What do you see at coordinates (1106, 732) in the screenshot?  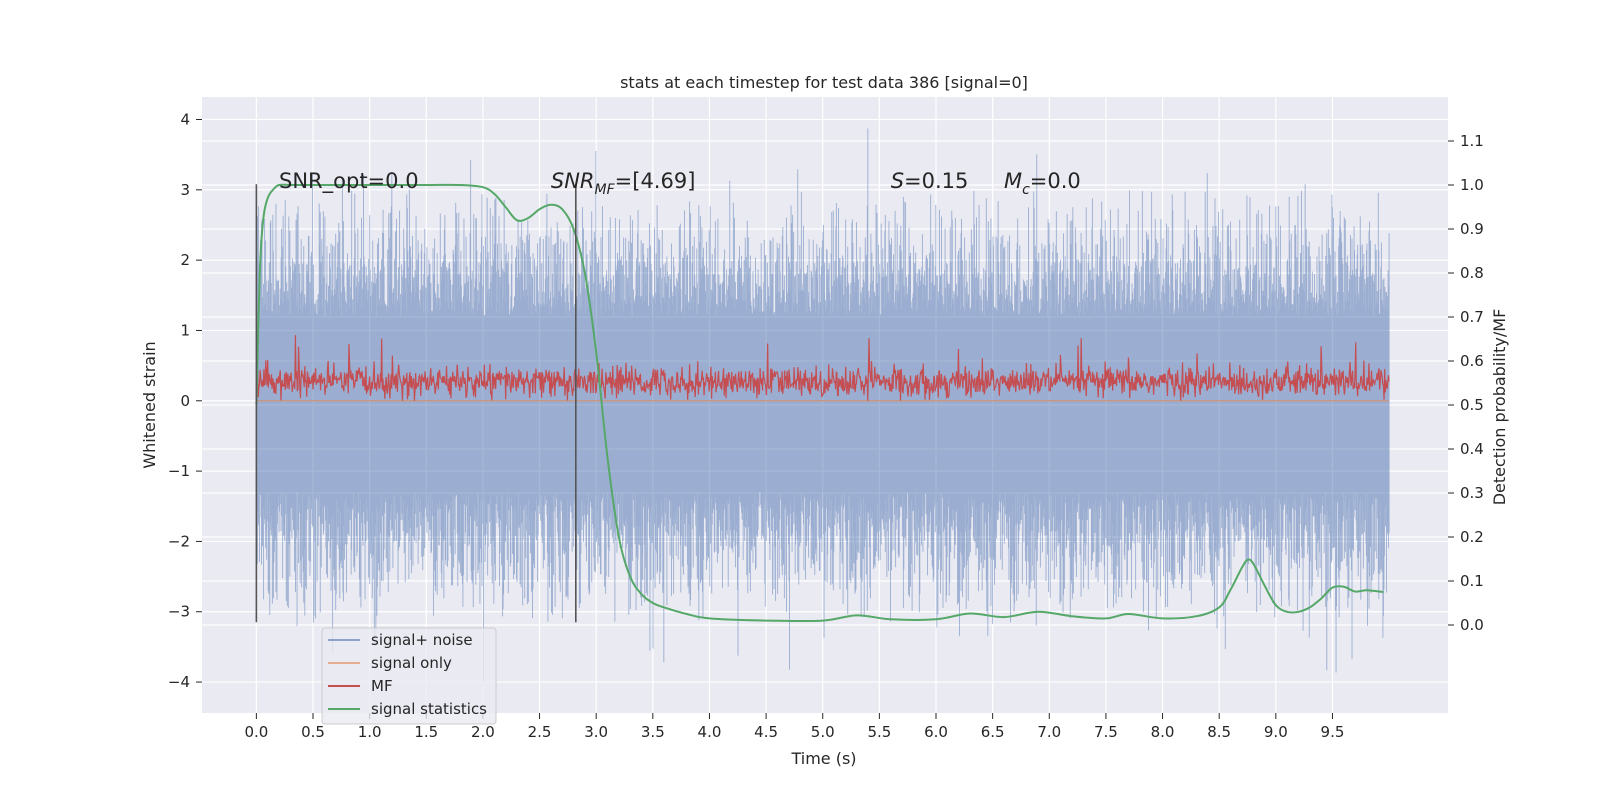 I see `x-tick-label-15: 7.5` at bounding box center [1106, 732].